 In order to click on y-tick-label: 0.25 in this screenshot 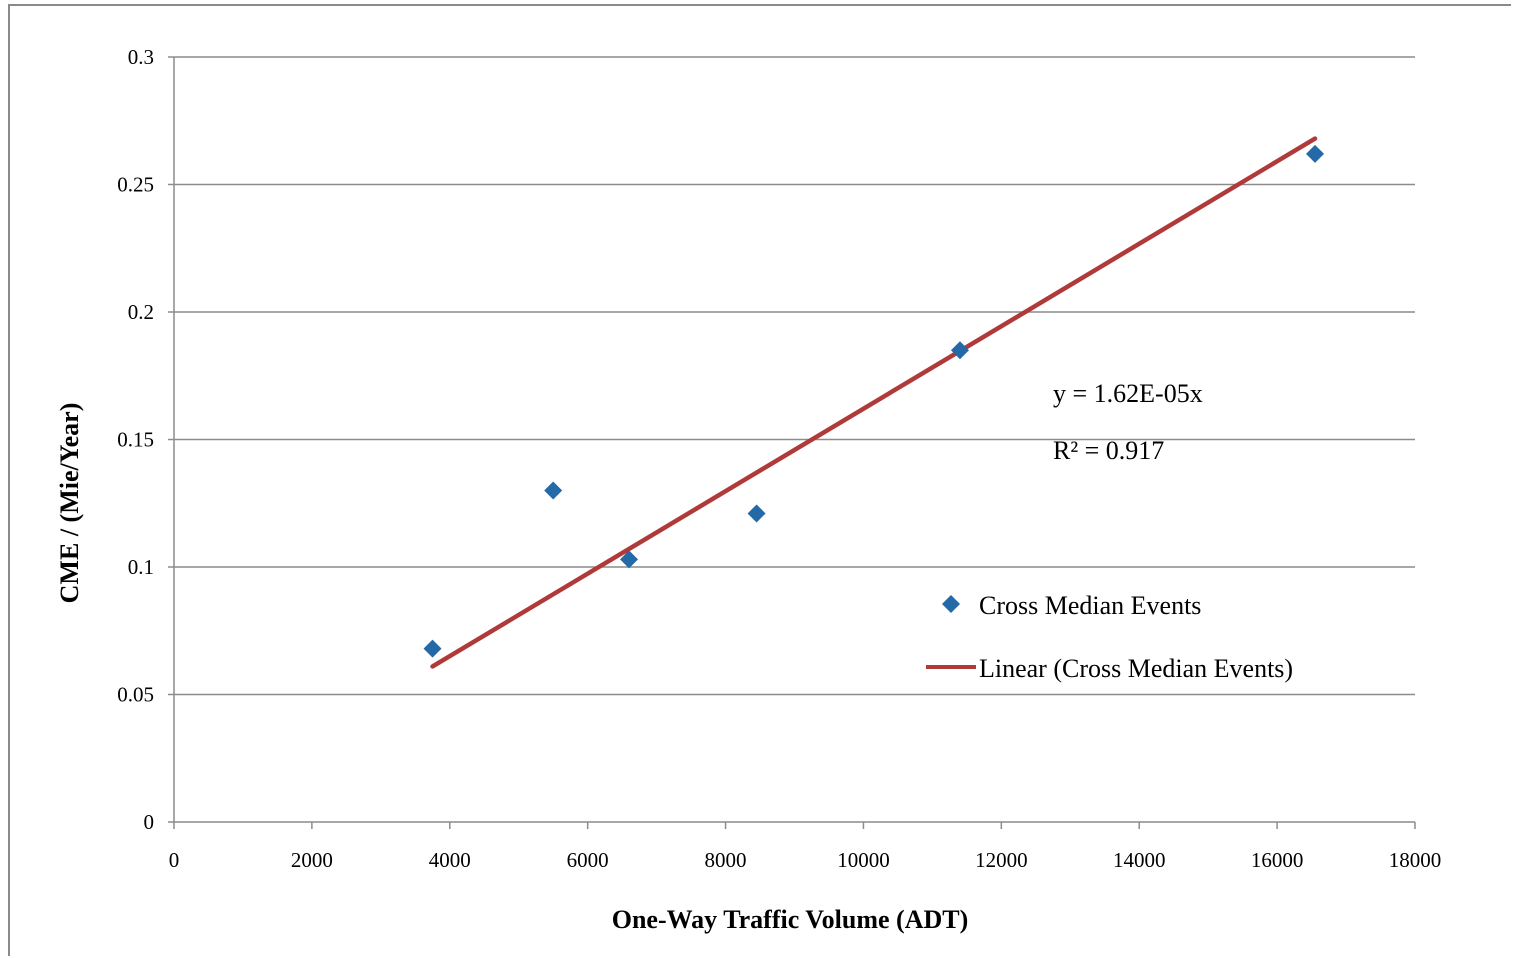, I will do `click(135, 185)`.